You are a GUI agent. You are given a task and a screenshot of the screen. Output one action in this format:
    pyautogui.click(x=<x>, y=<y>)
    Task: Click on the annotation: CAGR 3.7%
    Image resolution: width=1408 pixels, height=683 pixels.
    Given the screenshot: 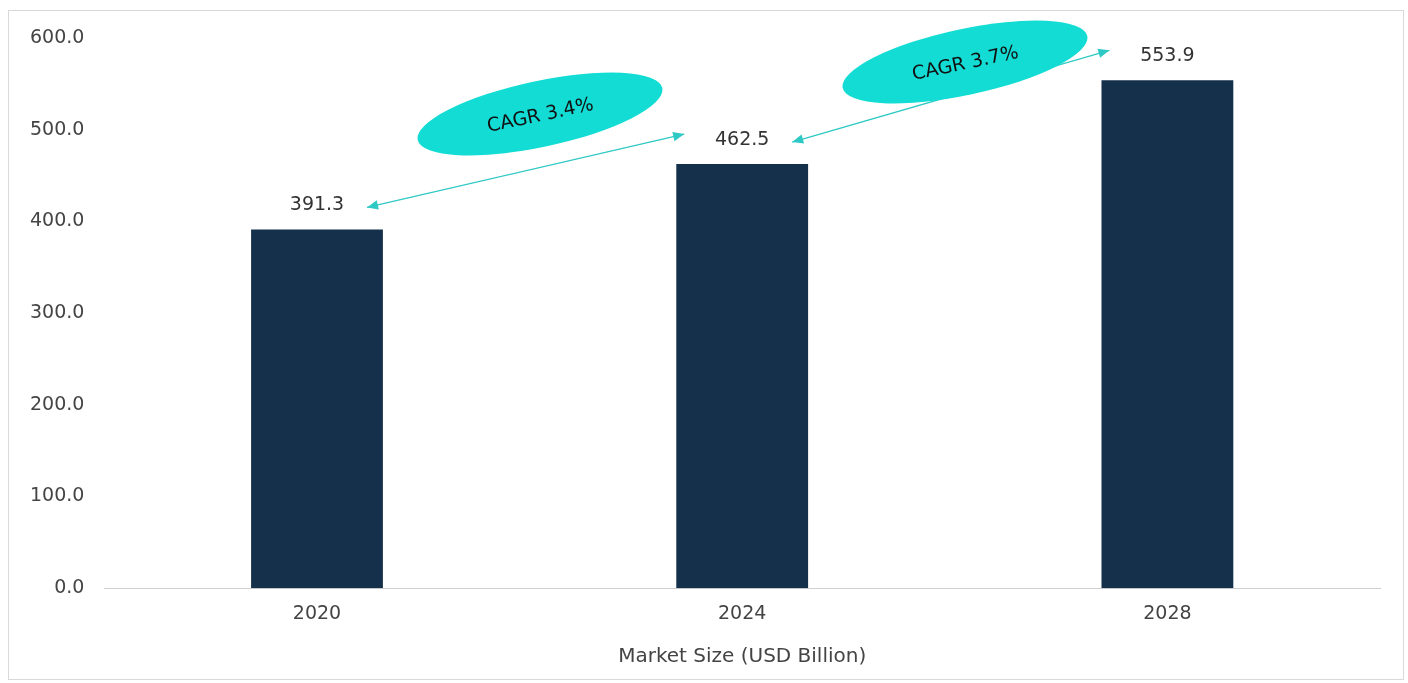 What is the action you would take?
    pyautogui.click(x=964, y=62)
    